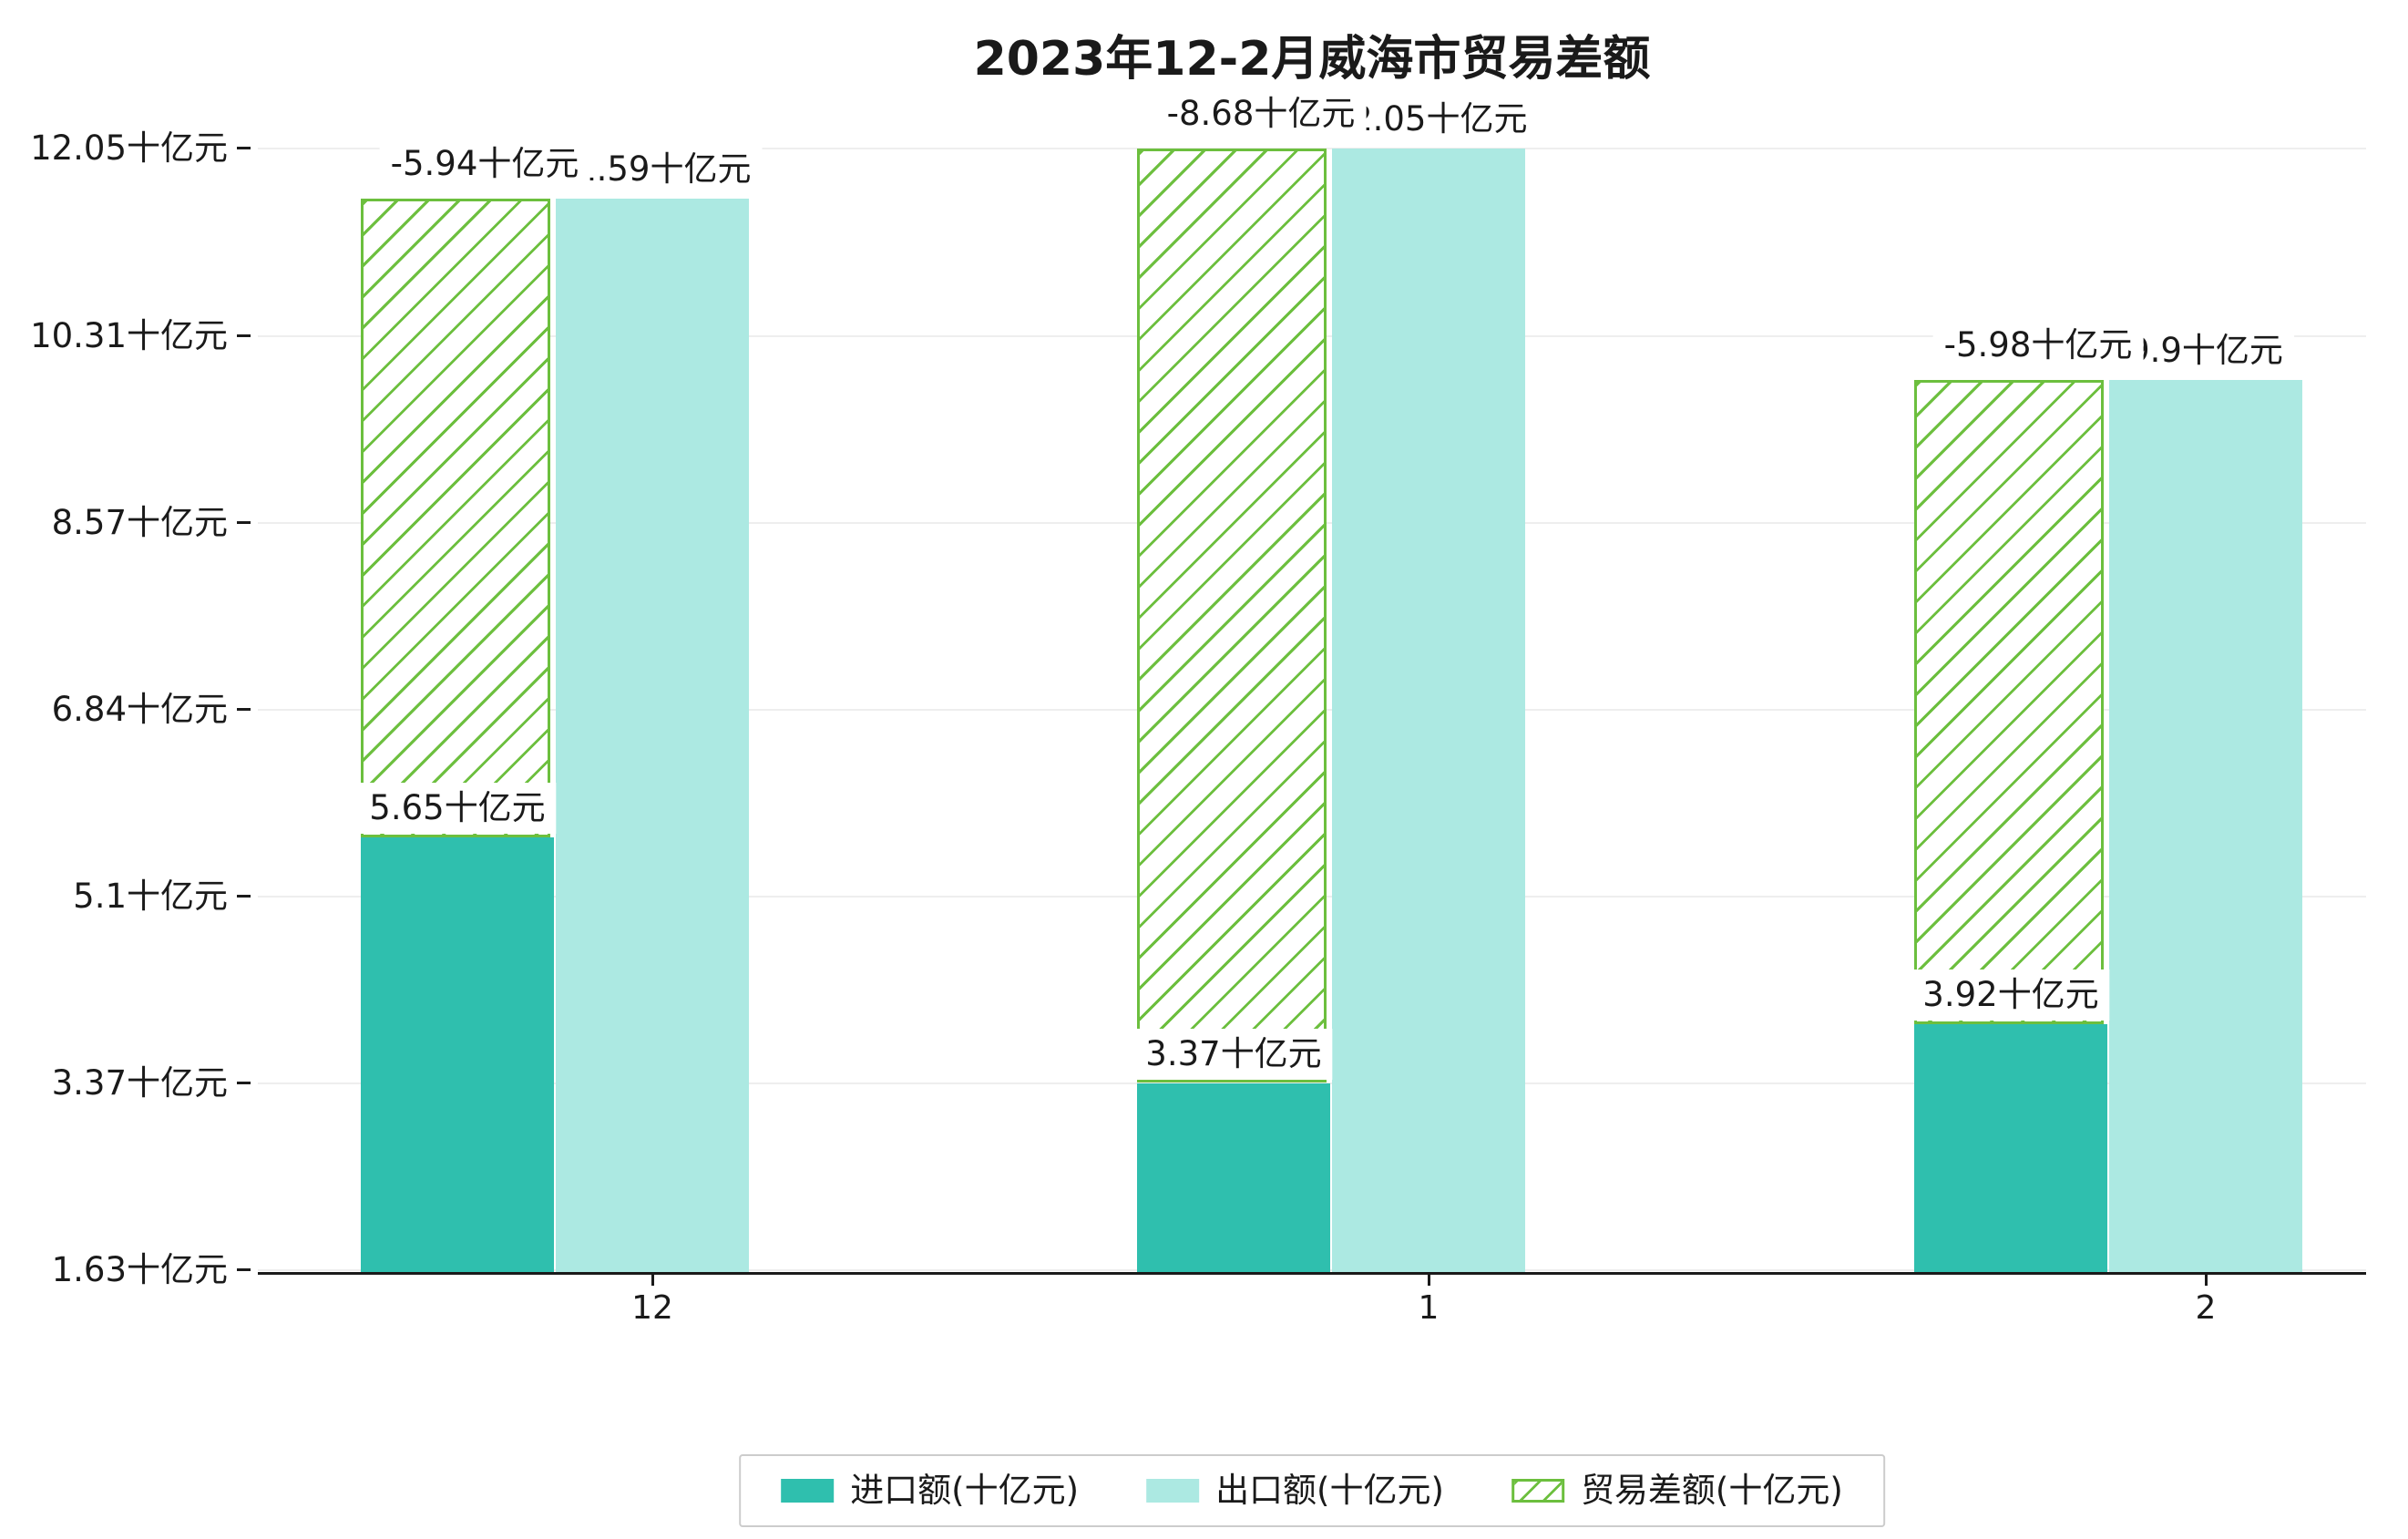 The image size is (2408, 1539). What do you see at coordinates (965, 1490) in the screenshot?
I see `legend-label: 进口额(十亿元)` at bounding box center [965, 1490].